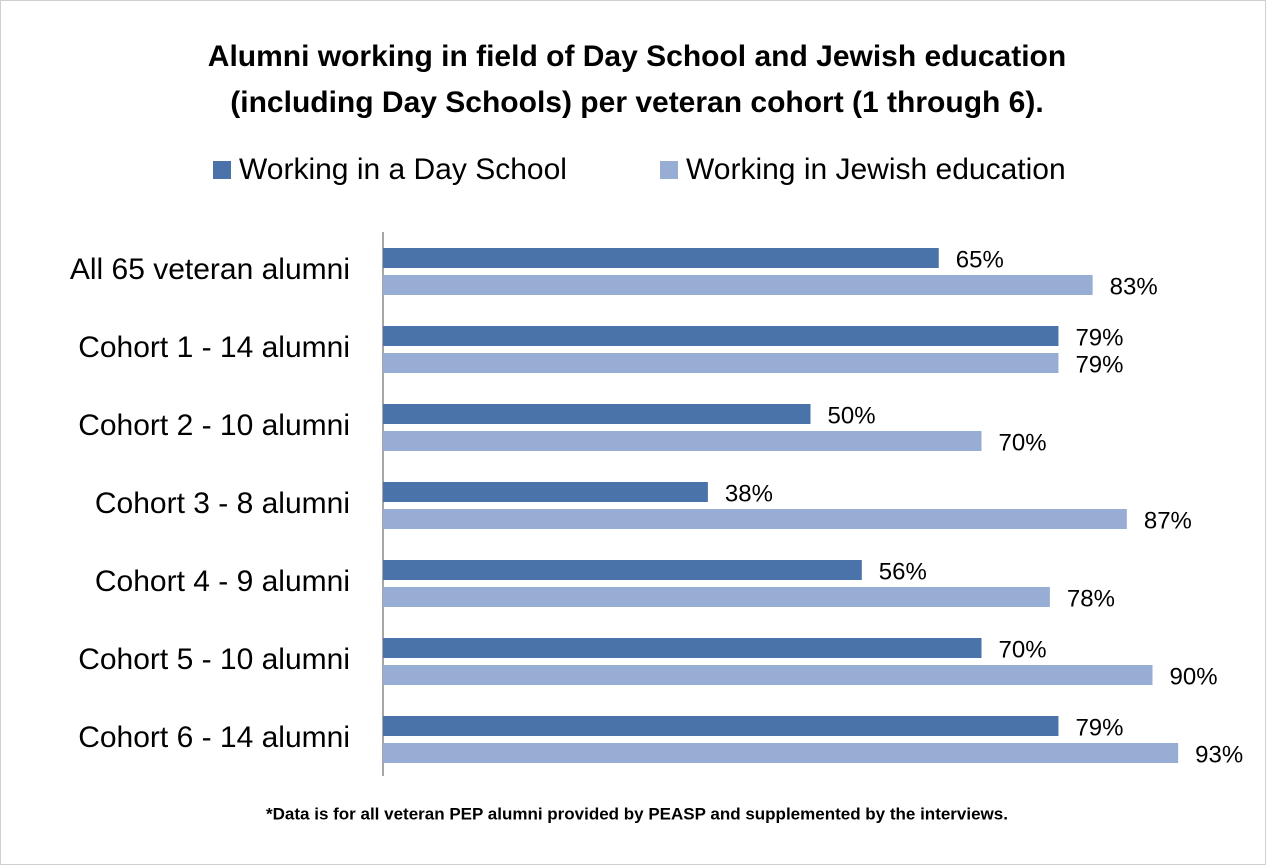 Image resolution: width=1266 pixels, height=865 pixels. Describe the element at coordinates (214, 425) in the screenshot. I see `y-tick-label: Cohort 2 - 10 alumni` at that location.